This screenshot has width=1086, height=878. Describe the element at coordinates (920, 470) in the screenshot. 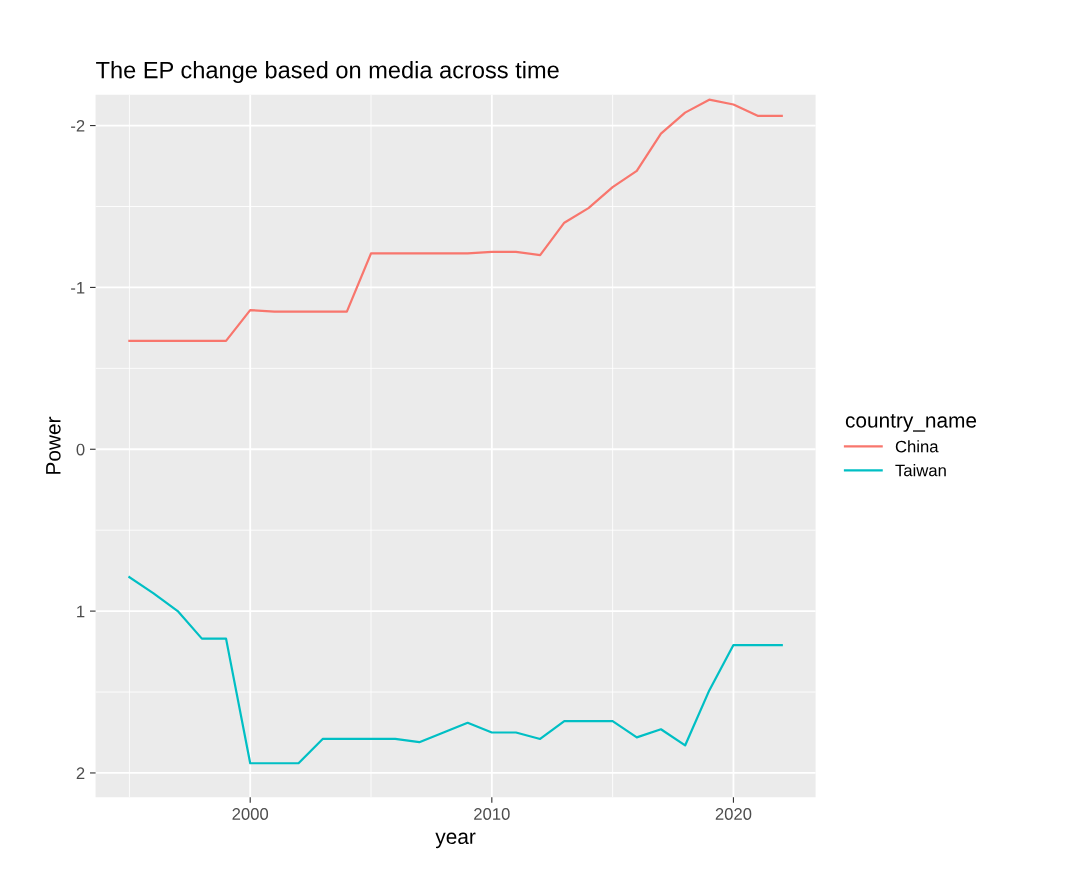

I see `legend-label: Taiwan` at that location.